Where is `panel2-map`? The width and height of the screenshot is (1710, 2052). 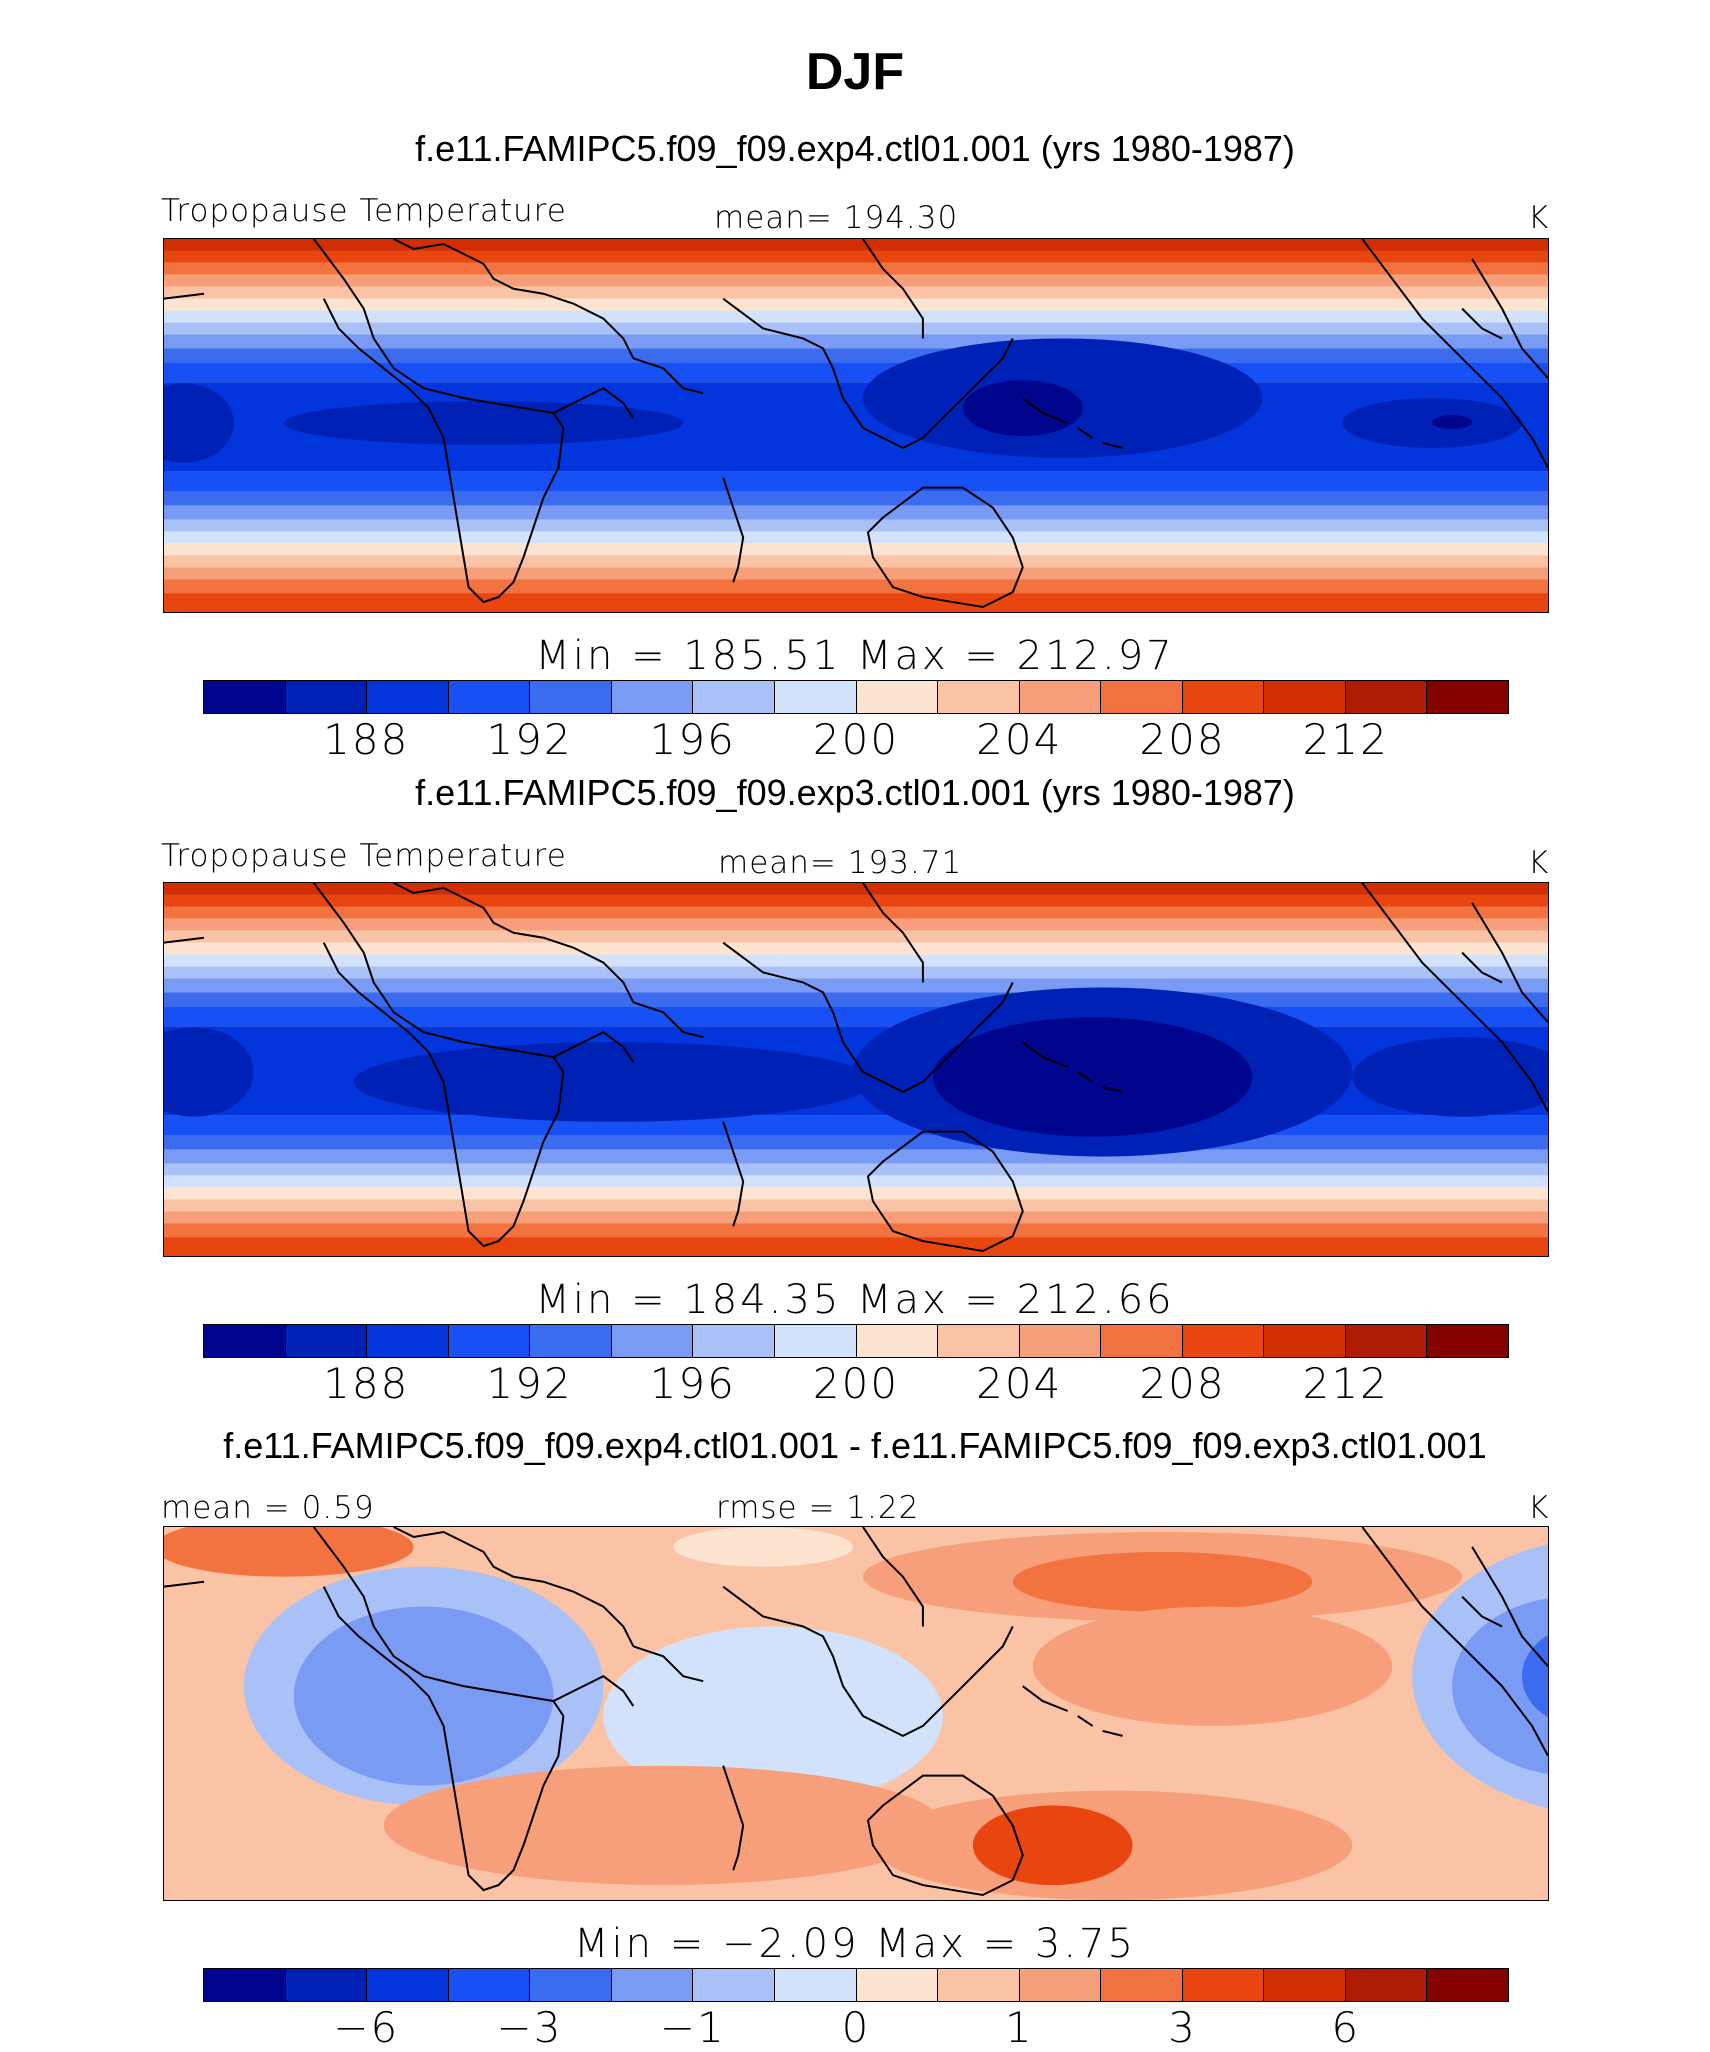 panel2-map is located at coordinates (856, 1069).